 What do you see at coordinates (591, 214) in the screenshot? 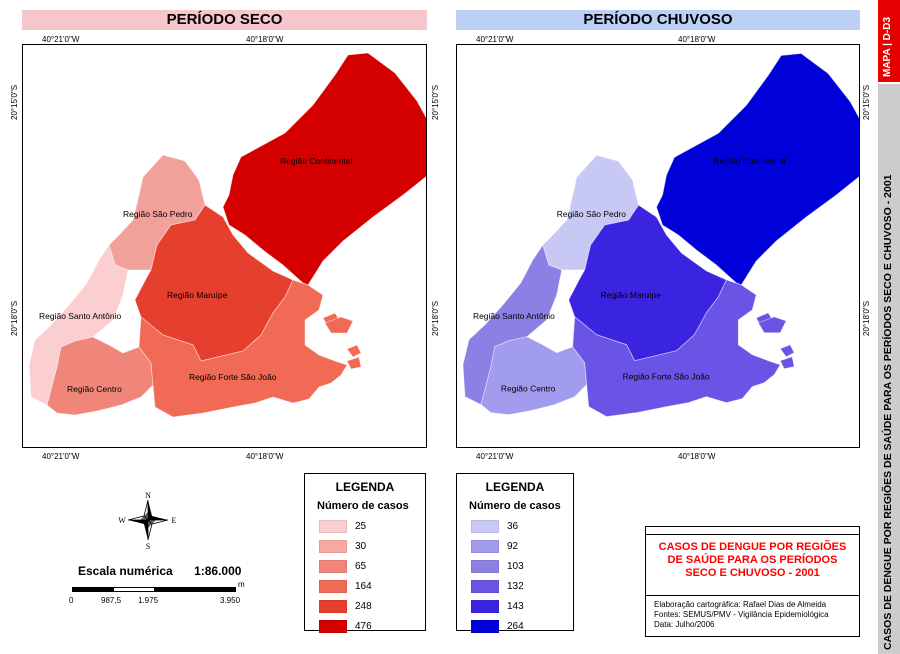
I see `wet-label-sao-pedro: Região São Pedro` at bounding box center [591, 214].